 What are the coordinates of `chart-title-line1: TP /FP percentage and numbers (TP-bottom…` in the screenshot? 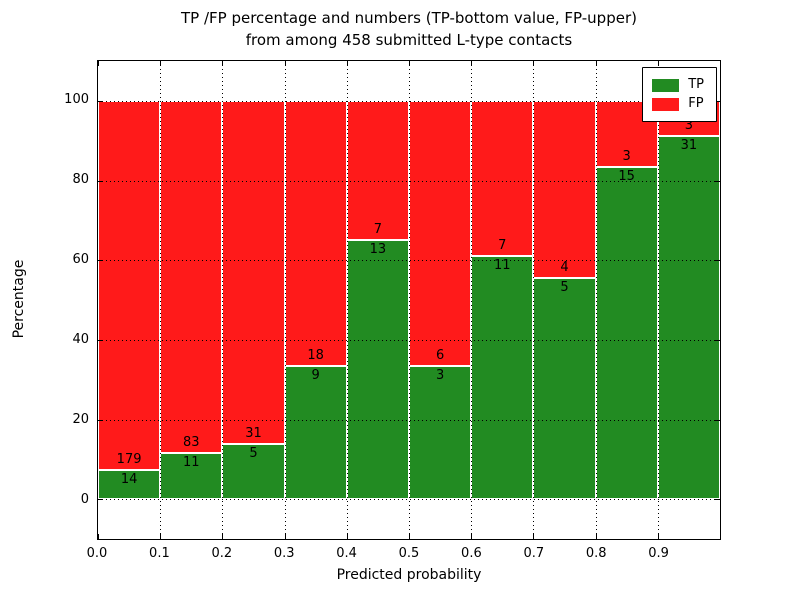 It's located at (409, 18).